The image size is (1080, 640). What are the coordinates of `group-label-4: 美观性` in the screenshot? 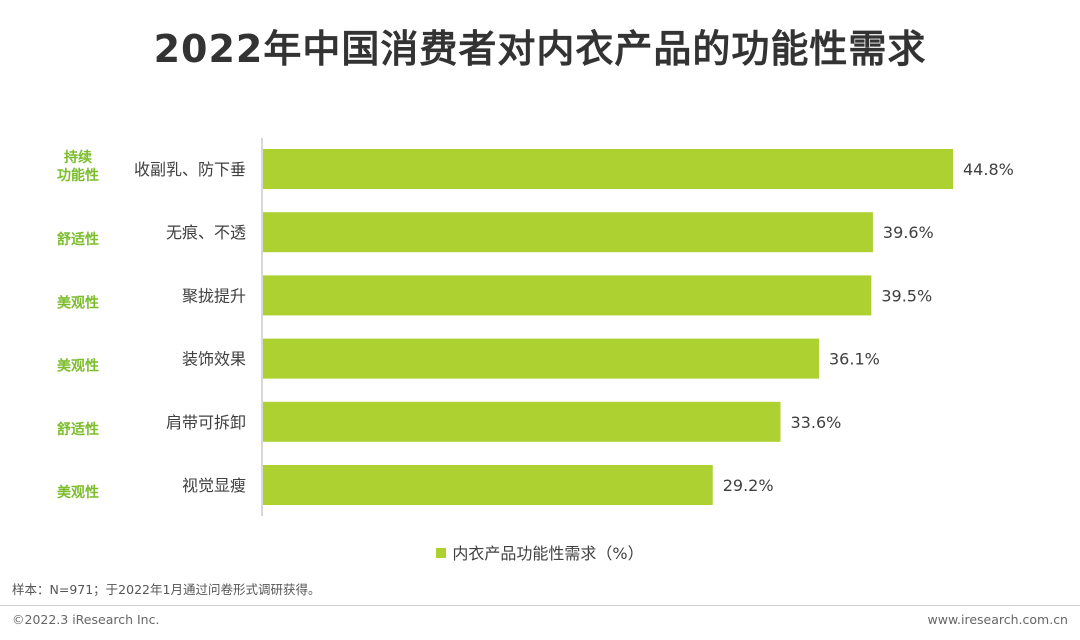 It's located at (78, 366).